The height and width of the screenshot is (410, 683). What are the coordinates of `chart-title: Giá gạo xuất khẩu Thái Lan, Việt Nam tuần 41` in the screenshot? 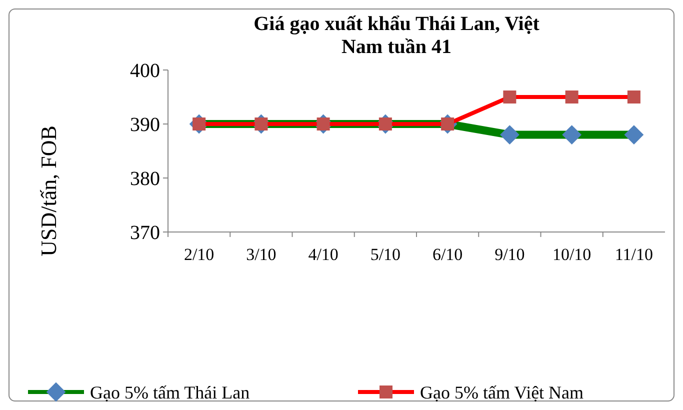 It's located at (397, 35).